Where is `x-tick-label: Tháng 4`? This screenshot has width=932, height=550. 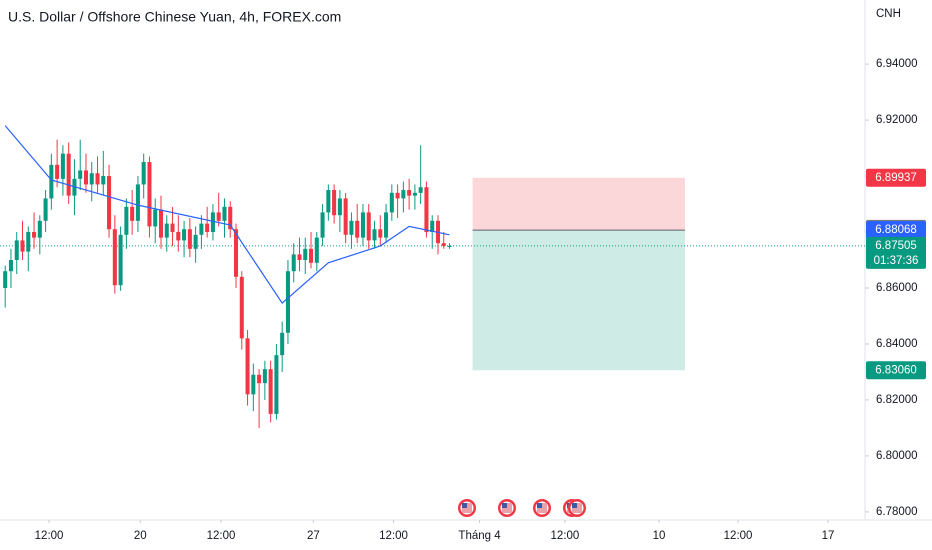
x-tick-label: Tháng 4 is located at coordinates (479, 536).